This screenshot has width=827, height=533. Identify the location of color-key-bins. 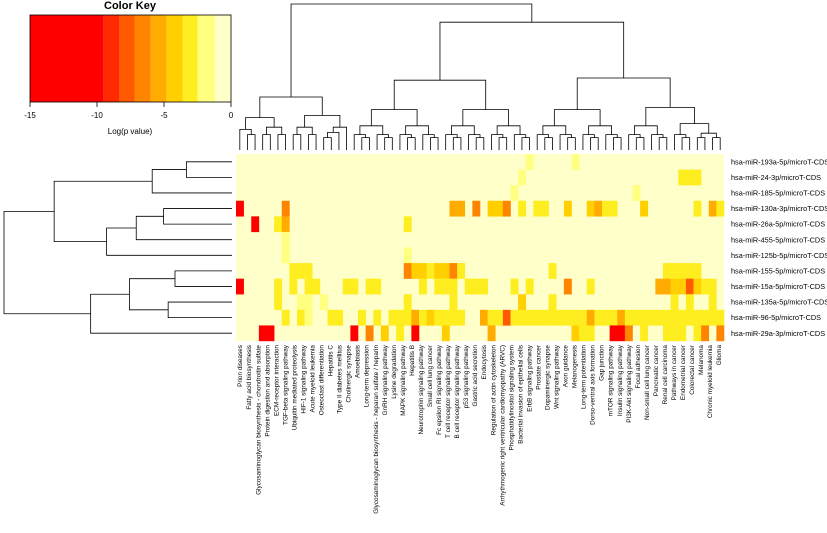
(130, 58).